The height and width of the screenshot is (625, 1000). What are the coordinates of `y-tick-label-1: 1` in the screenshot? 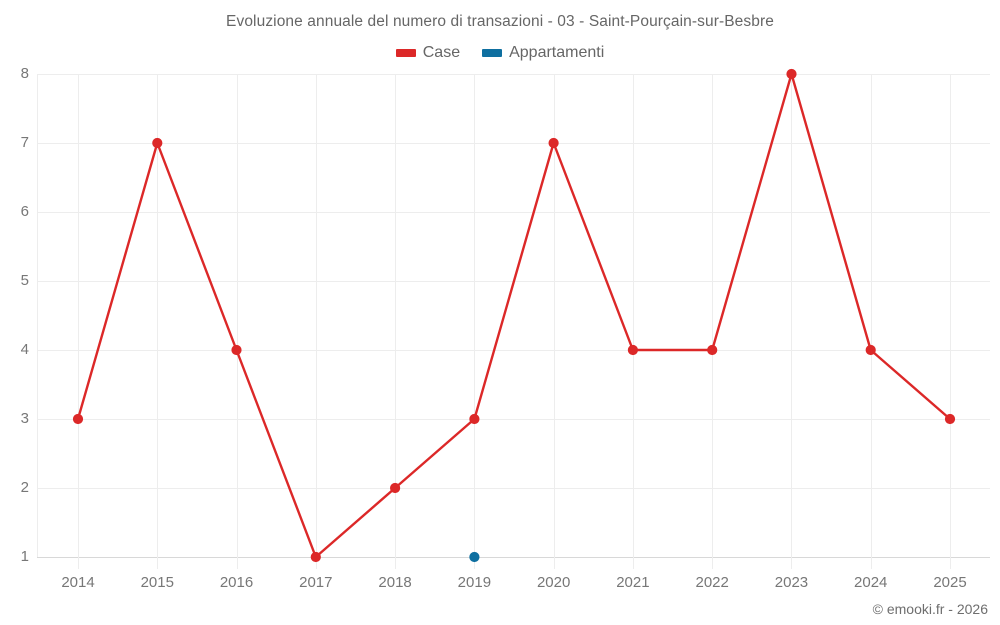 It's located at (24, 556).